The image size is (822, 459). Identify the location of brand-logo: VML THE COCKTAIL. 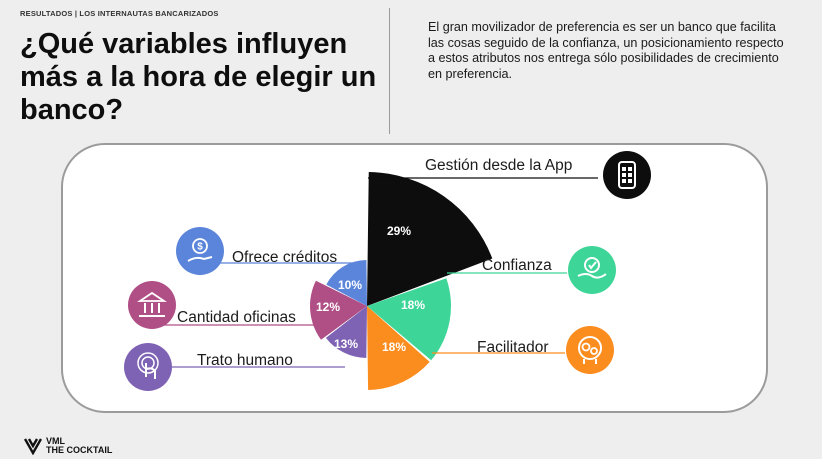
(68, 446).